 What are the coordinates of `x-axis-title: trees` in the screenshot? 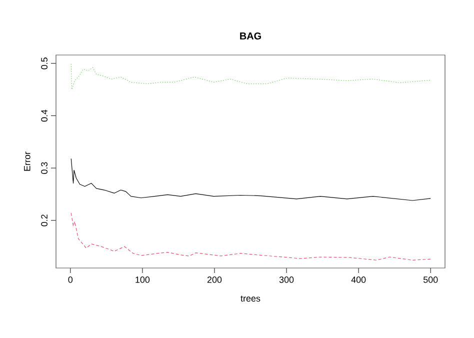 It's located at (250, 299).